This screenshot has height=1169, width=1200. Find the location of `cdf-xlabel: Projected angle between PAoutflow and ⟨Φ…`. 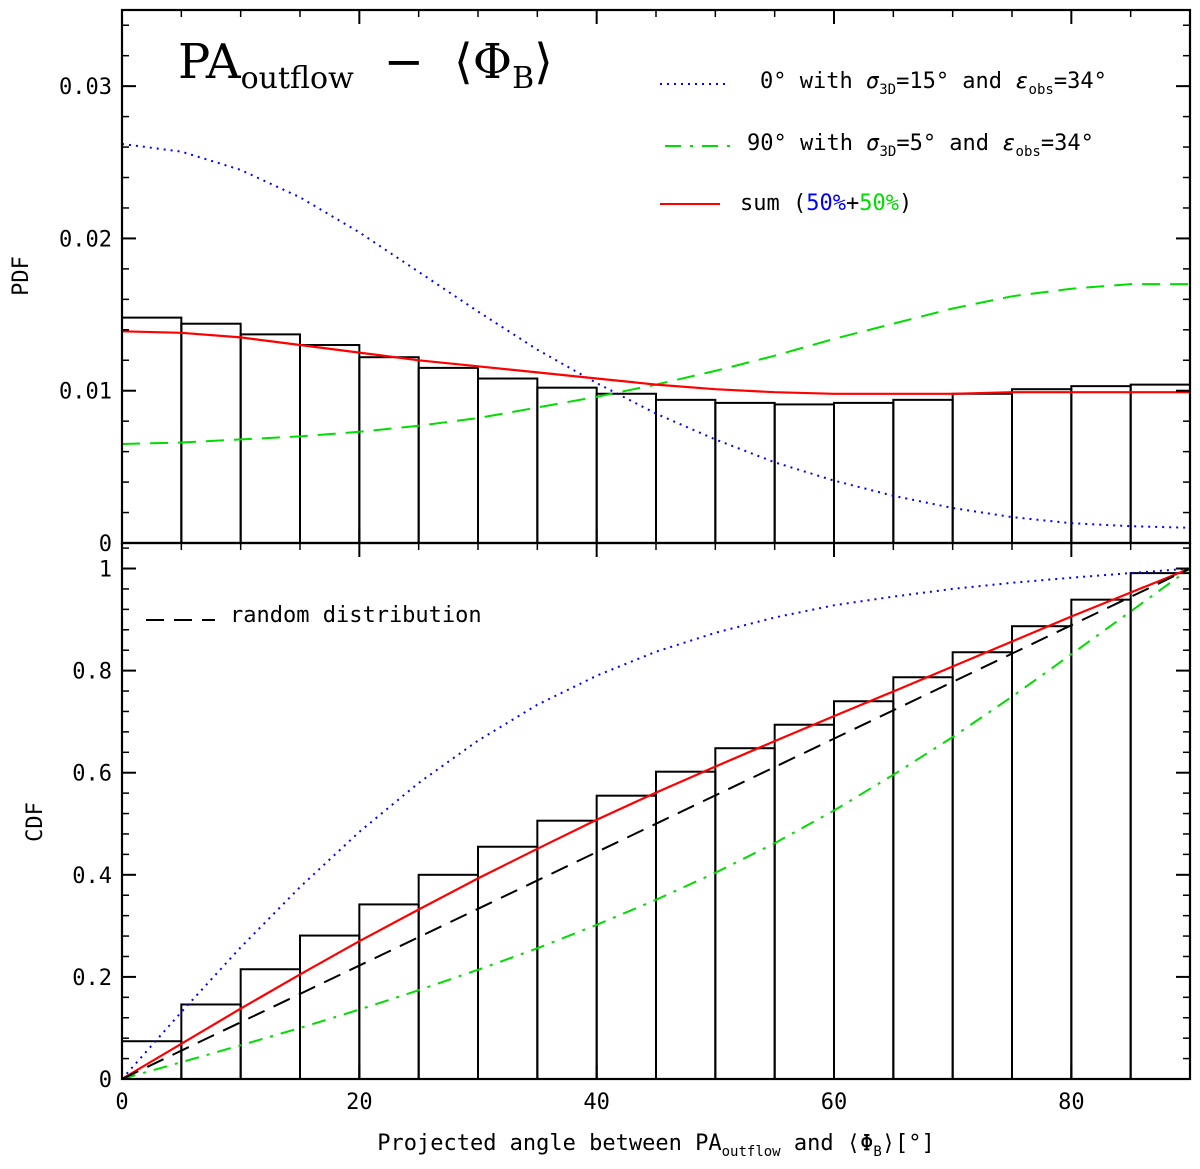

cdf-xlabel: Projected angle between PAoutflow and ⟨Φ… is located at coordinates (656, 1145).